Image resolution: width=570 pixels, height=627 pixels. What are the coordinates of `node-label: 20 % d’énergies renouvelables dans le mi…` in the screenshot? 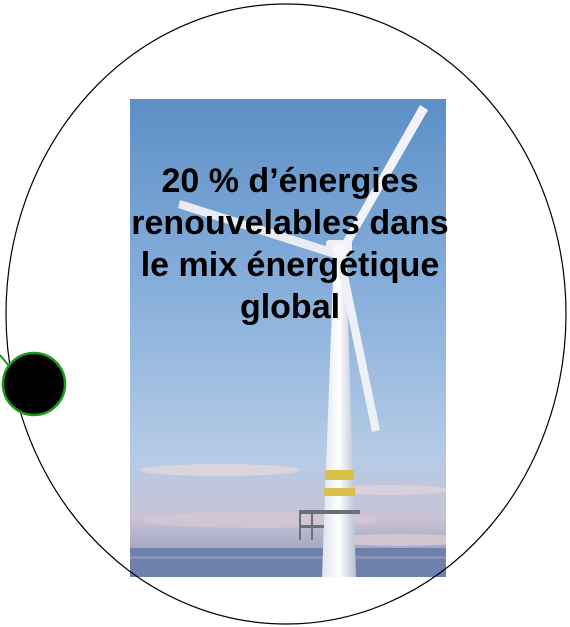 It's located at (290, 244).